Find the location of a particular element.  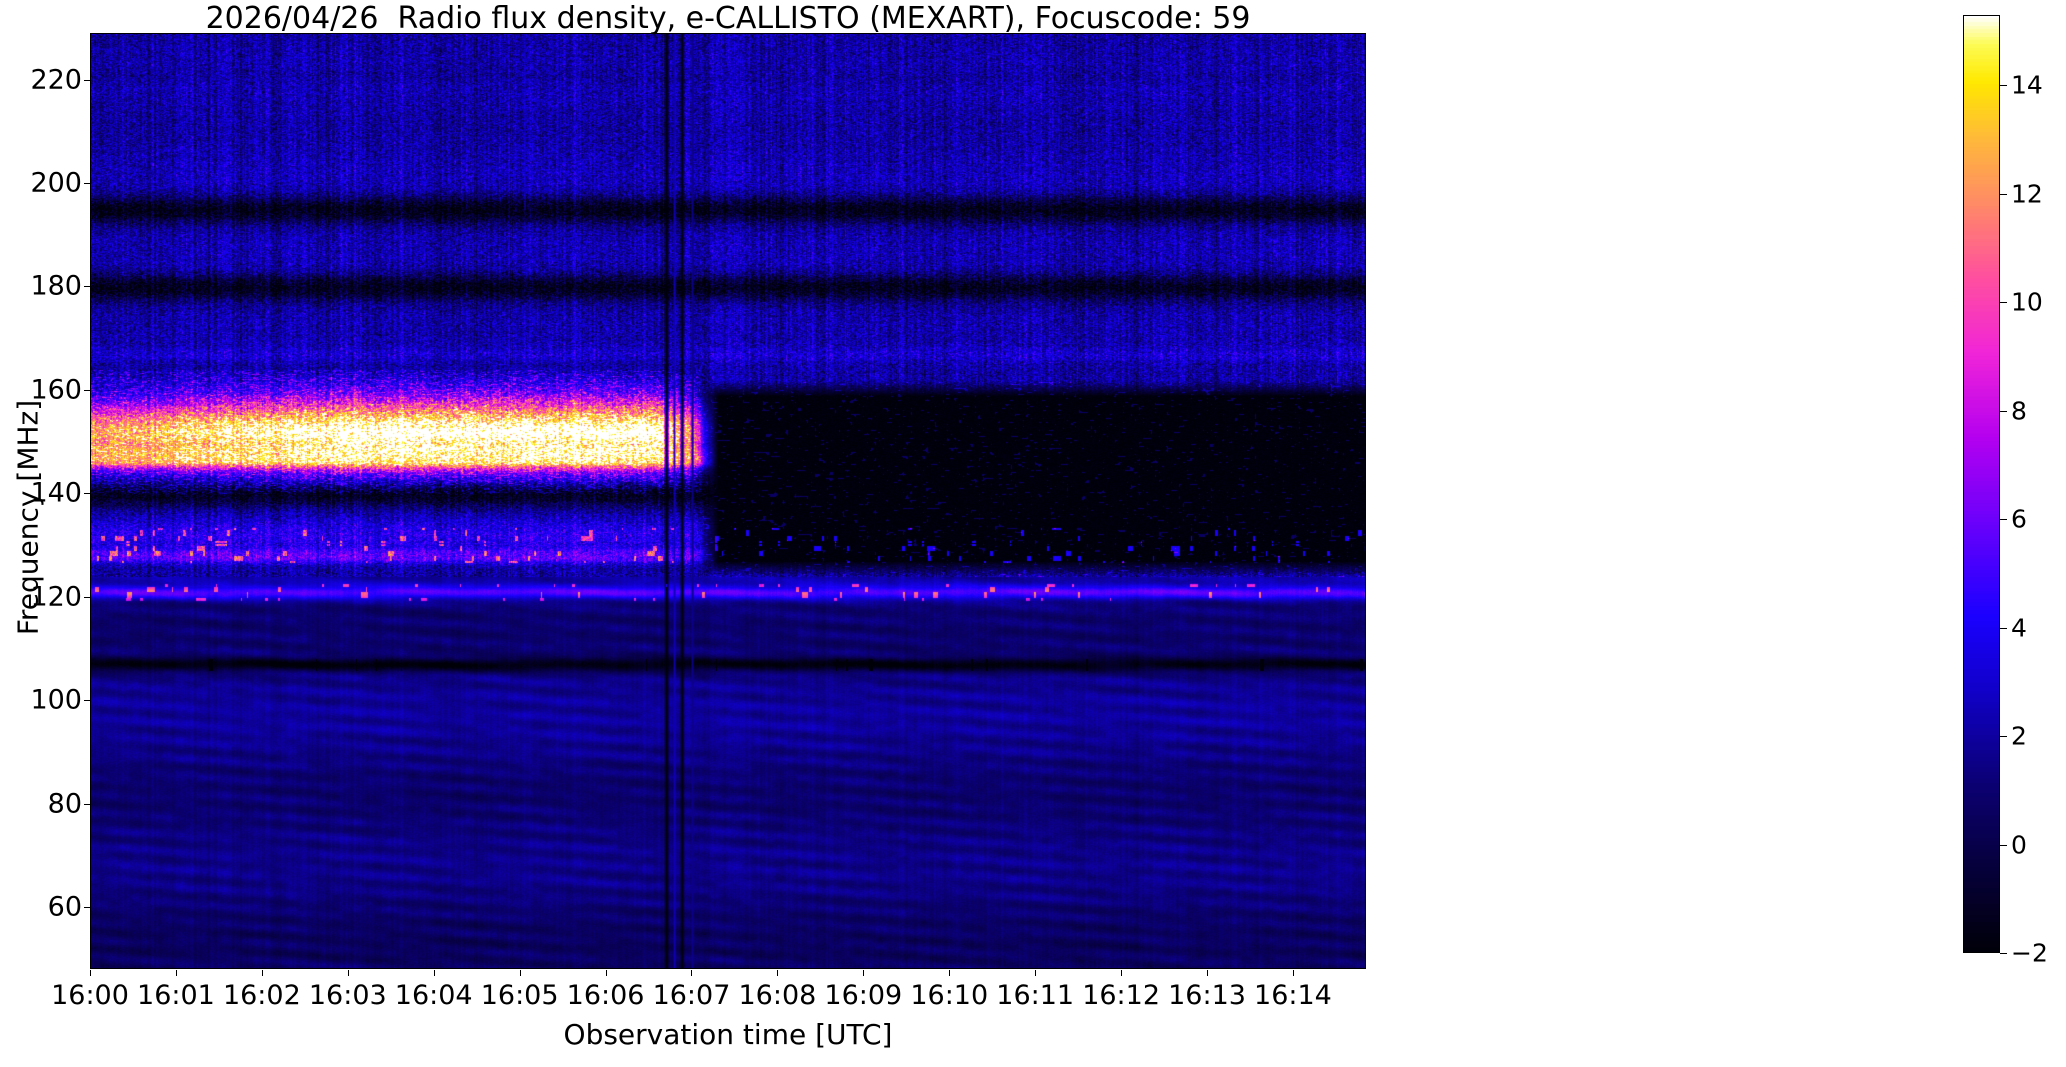

colorbar-tick-label: 4 is located at coordinates (2019, 628).